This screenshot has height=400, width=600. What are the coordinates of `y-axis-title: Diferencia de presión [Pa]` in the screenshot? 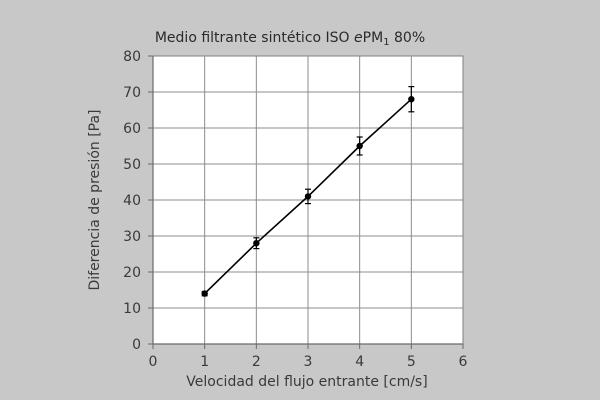 It's located at (95, 199).